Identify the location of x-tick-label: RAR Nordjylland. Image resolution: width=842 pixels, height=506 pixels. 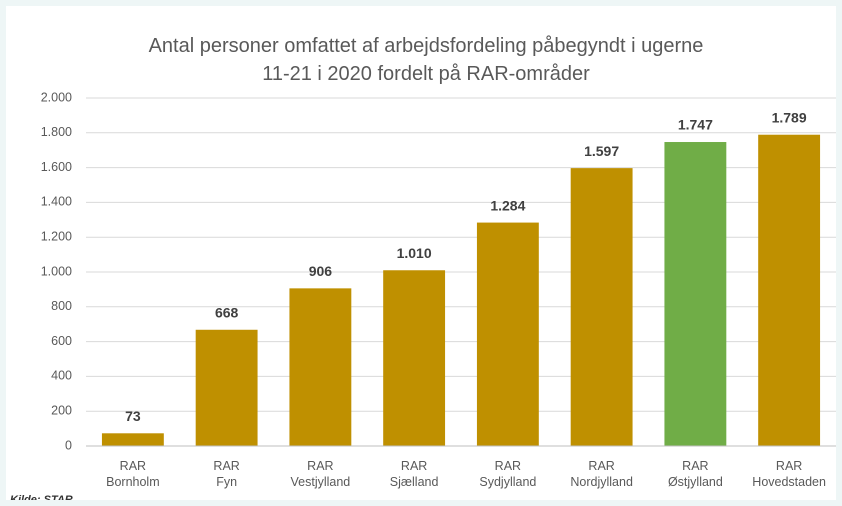
(601, 474).